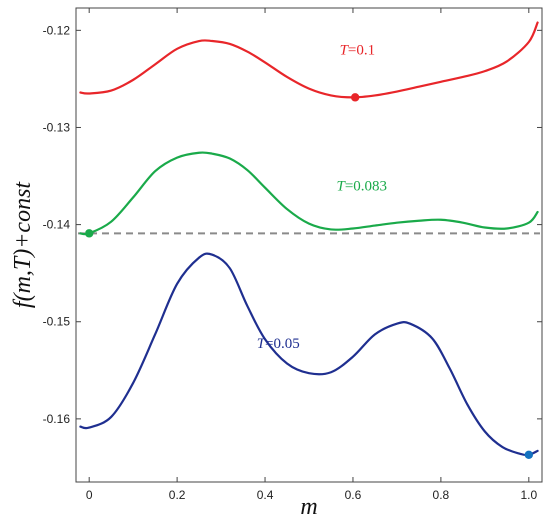  I want to click on series-1: T=0.083, so click(309, 194).